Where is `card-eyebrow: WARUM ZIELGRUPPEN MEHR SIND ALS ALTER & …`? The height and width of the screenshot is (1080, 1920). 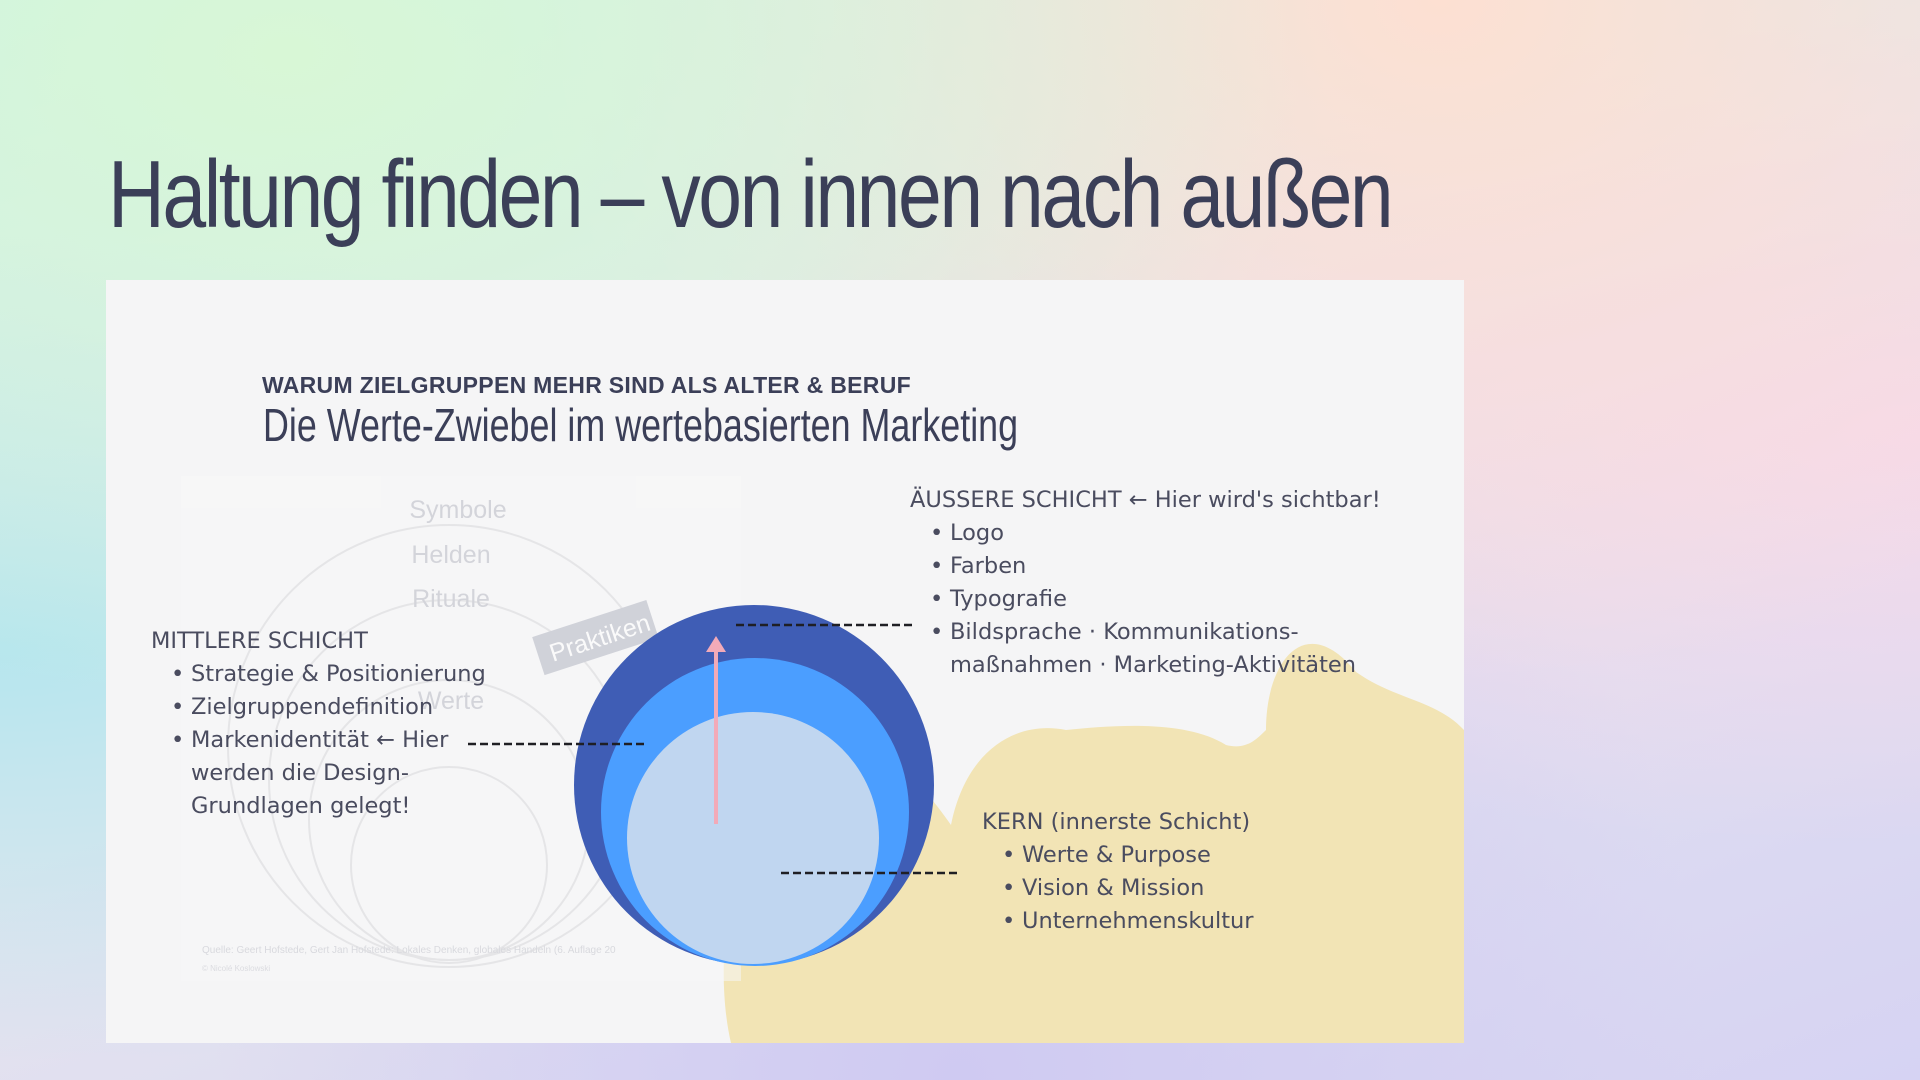
card-eyebrow: WARUM ZIELGRUPPEN MEHR SIND ALS ALTER & … is located at coordinates (586, 385).